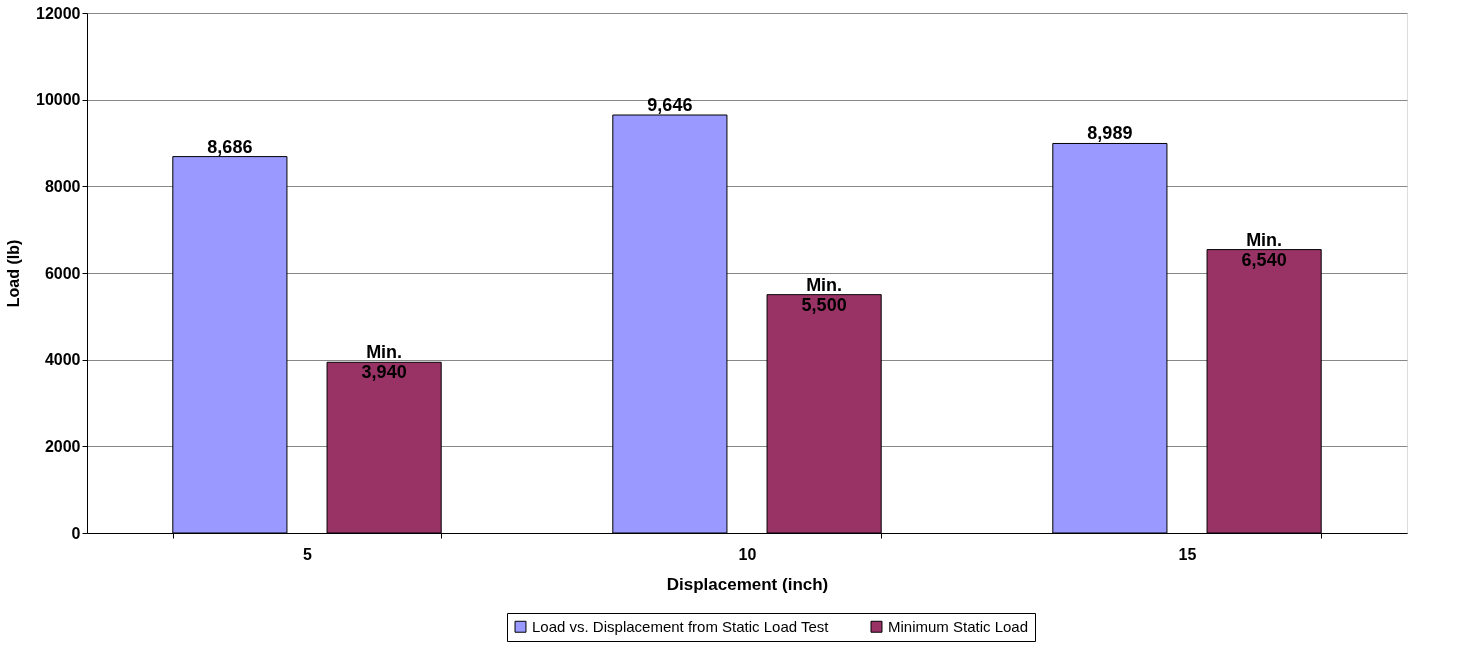  I want to click on x-tick-label: 15, so click(1187, 554).